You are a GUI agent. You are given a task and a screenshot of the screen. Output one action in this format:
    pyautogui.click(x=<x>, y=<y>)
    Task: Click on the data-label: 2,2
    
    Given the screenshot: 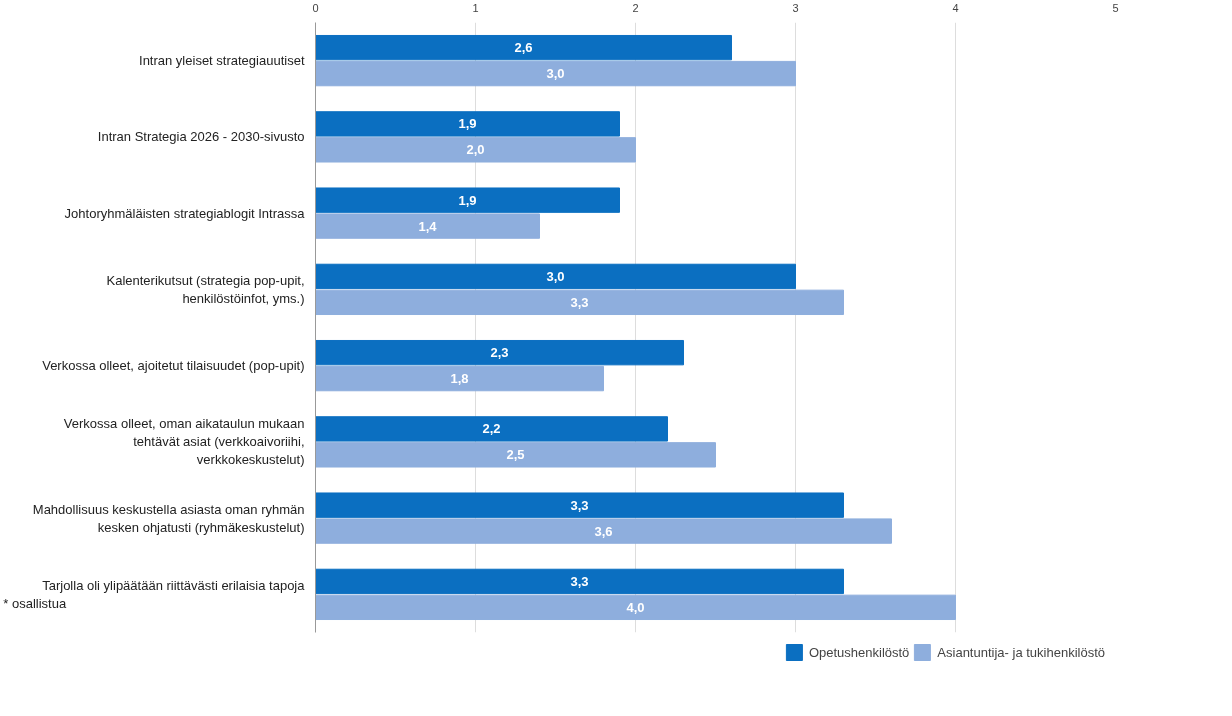 What is the action you would take?
    pyautogui.click(x=491, y=429)
    